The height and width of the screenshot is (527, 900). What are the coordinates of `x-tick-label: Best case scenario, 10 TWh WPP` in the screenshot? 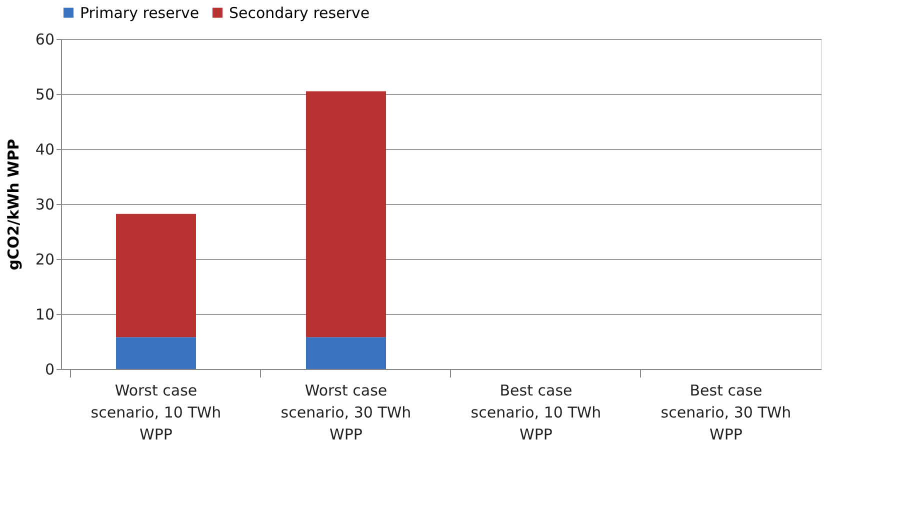 It's located at (536, 413).